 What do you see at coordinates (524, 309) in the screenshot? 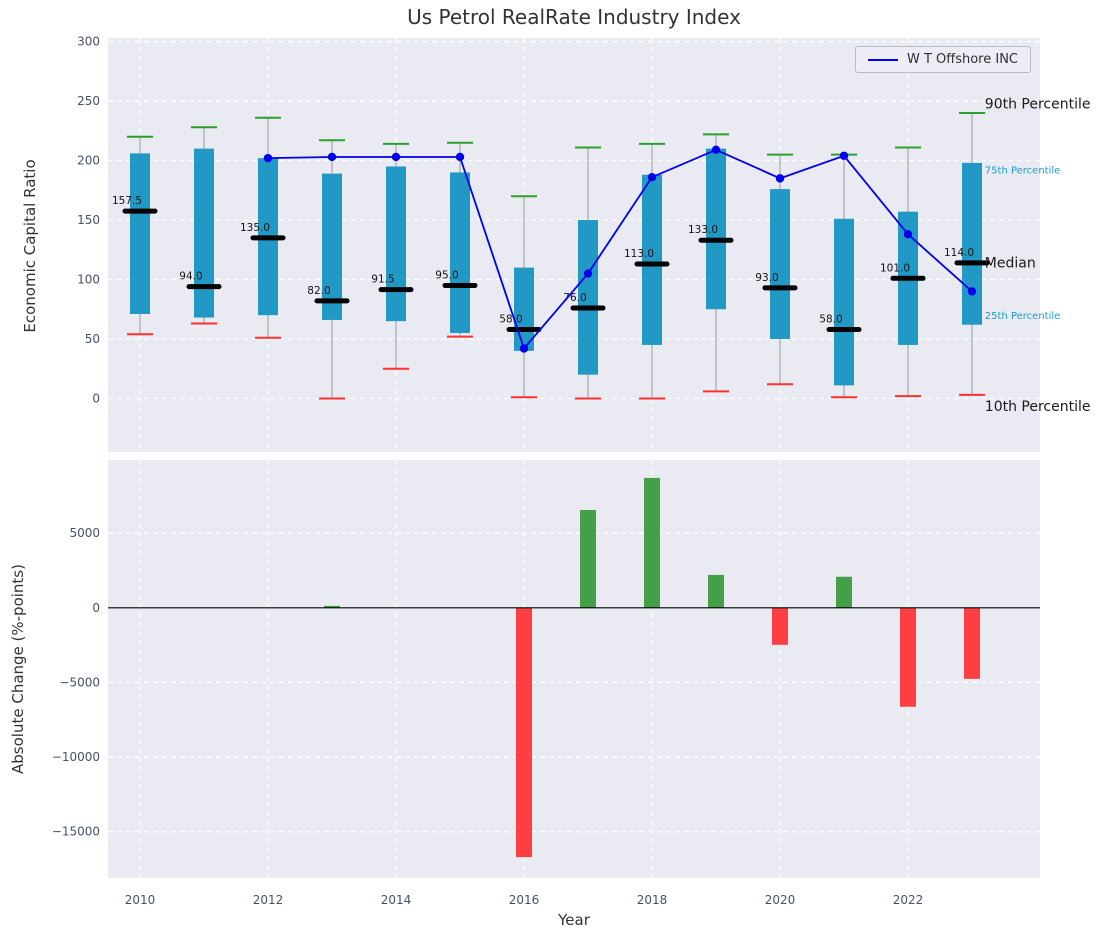
I see `iqr-box-2016` at bounding box center [524, 309].